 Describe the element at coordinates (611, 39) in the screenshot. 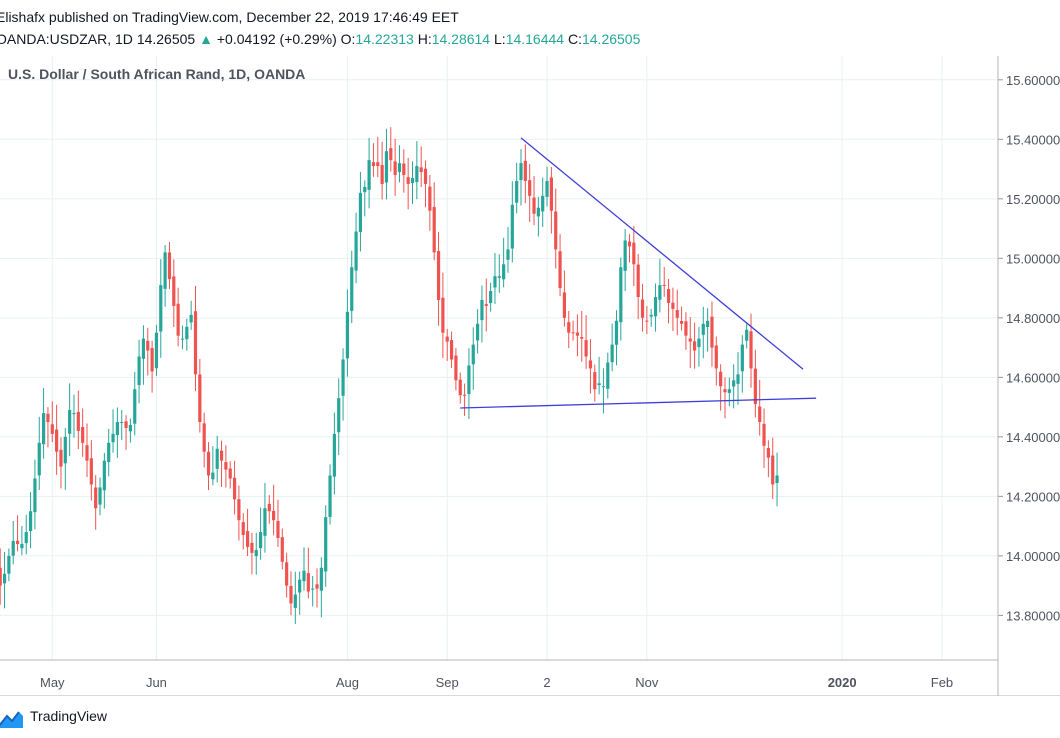

I see `close-value: 14.26505` at that location.